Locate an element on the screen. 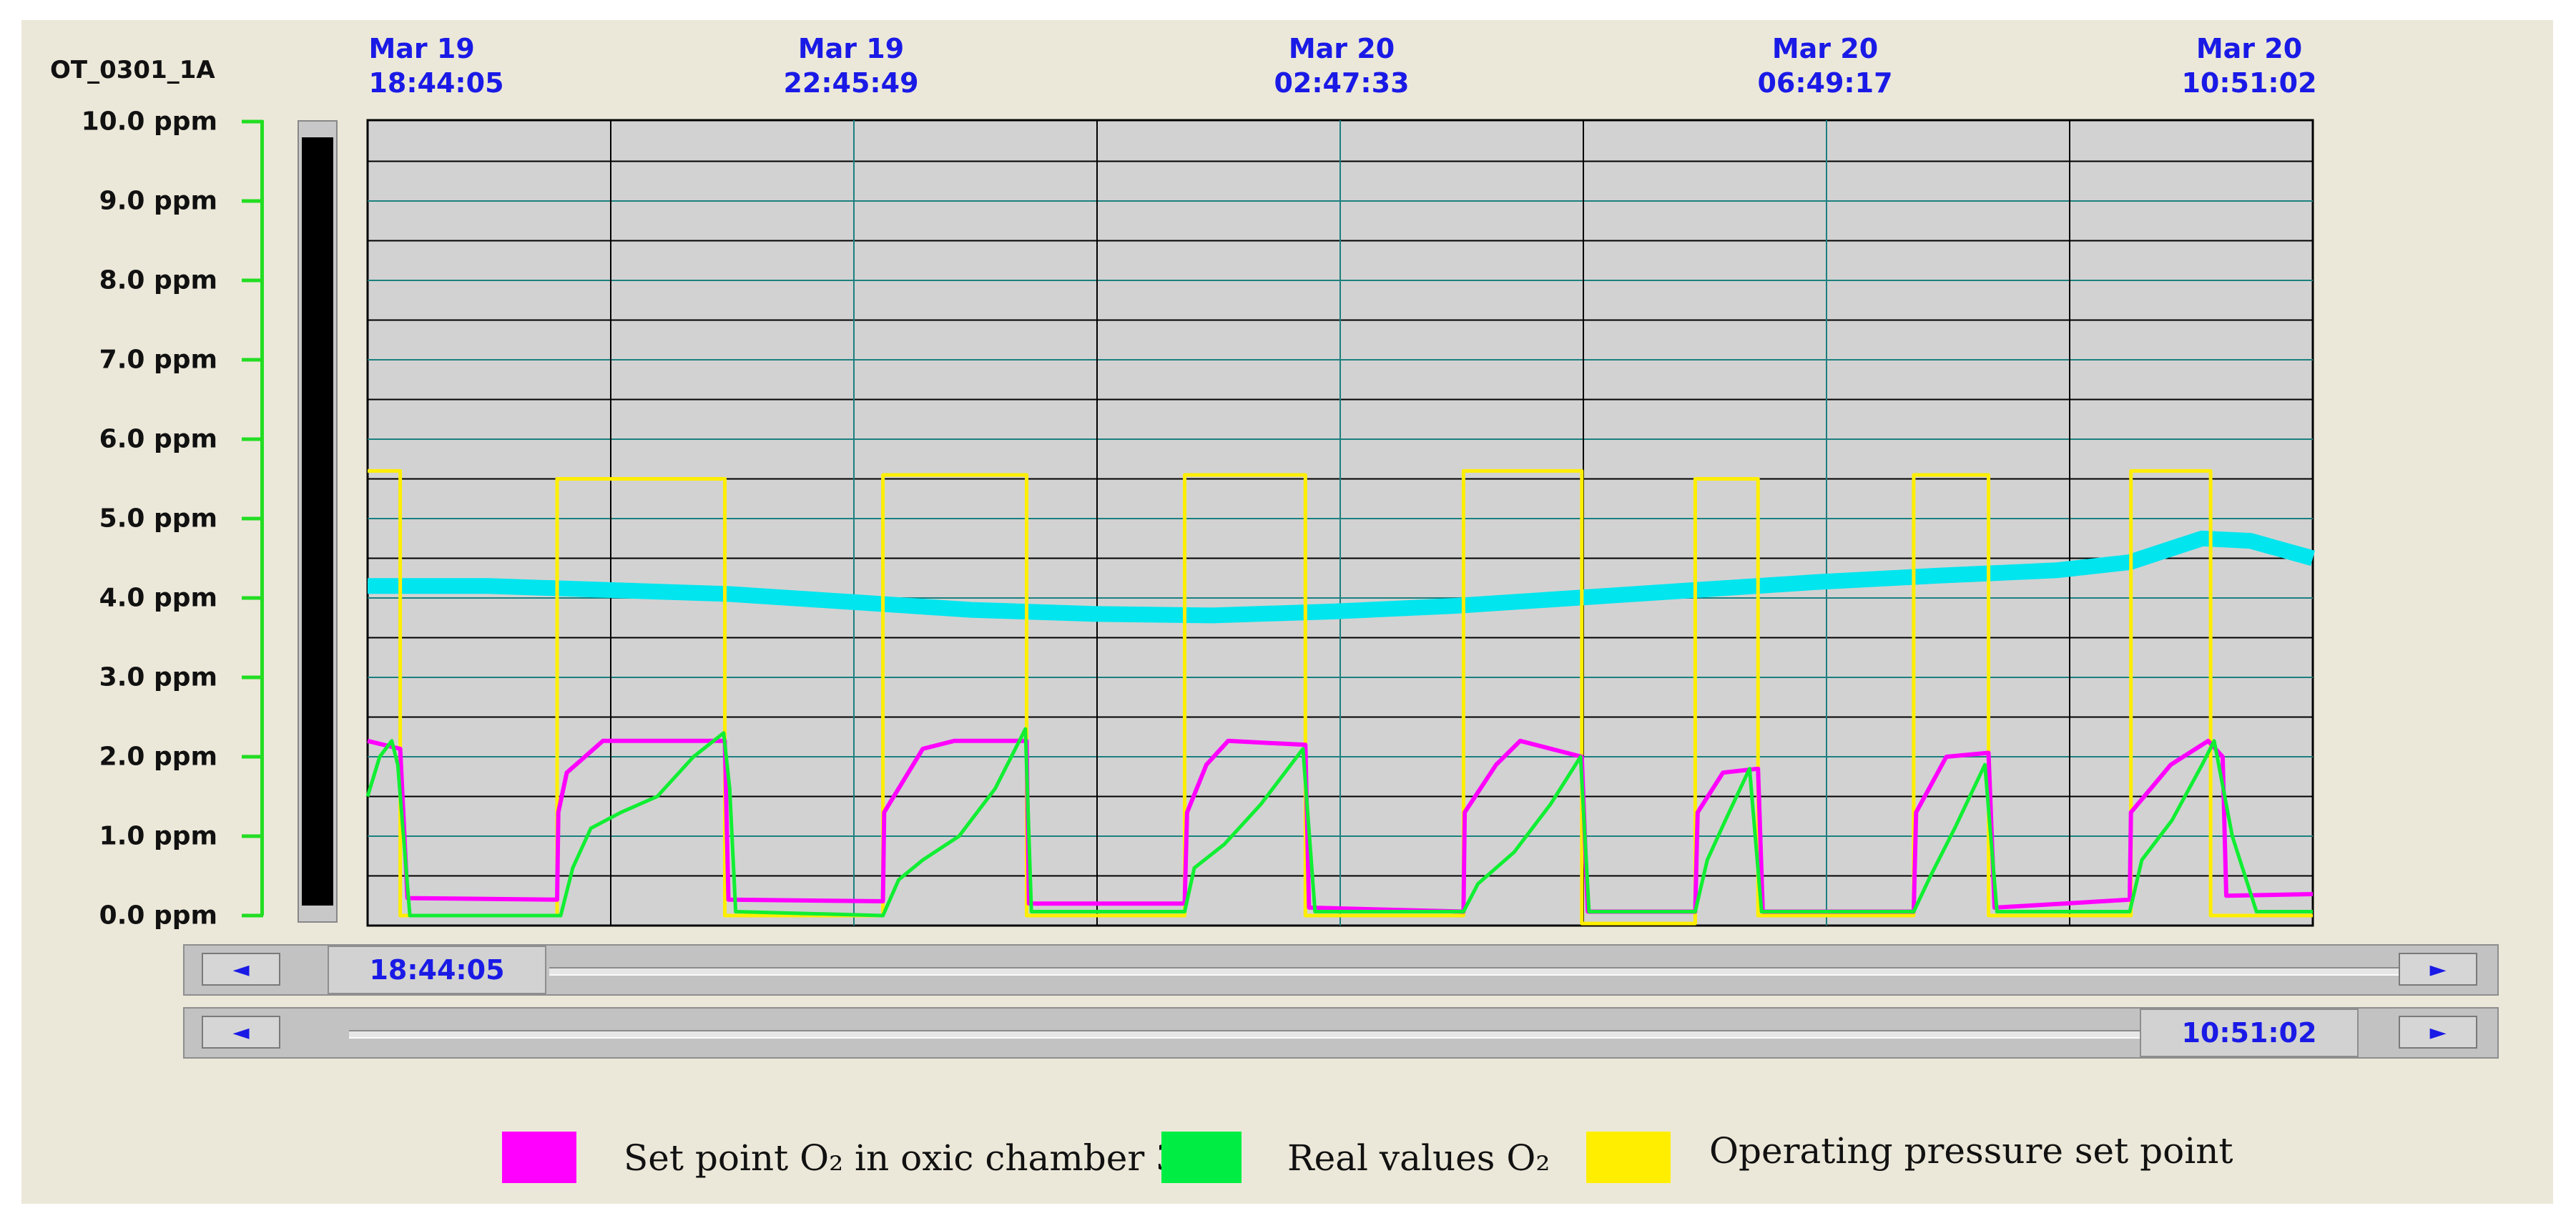 Image resolution: width=2576 pixels, height=1231 pixels. y-tick-label: 3.0 ppm is located at coordinates (158, 677).